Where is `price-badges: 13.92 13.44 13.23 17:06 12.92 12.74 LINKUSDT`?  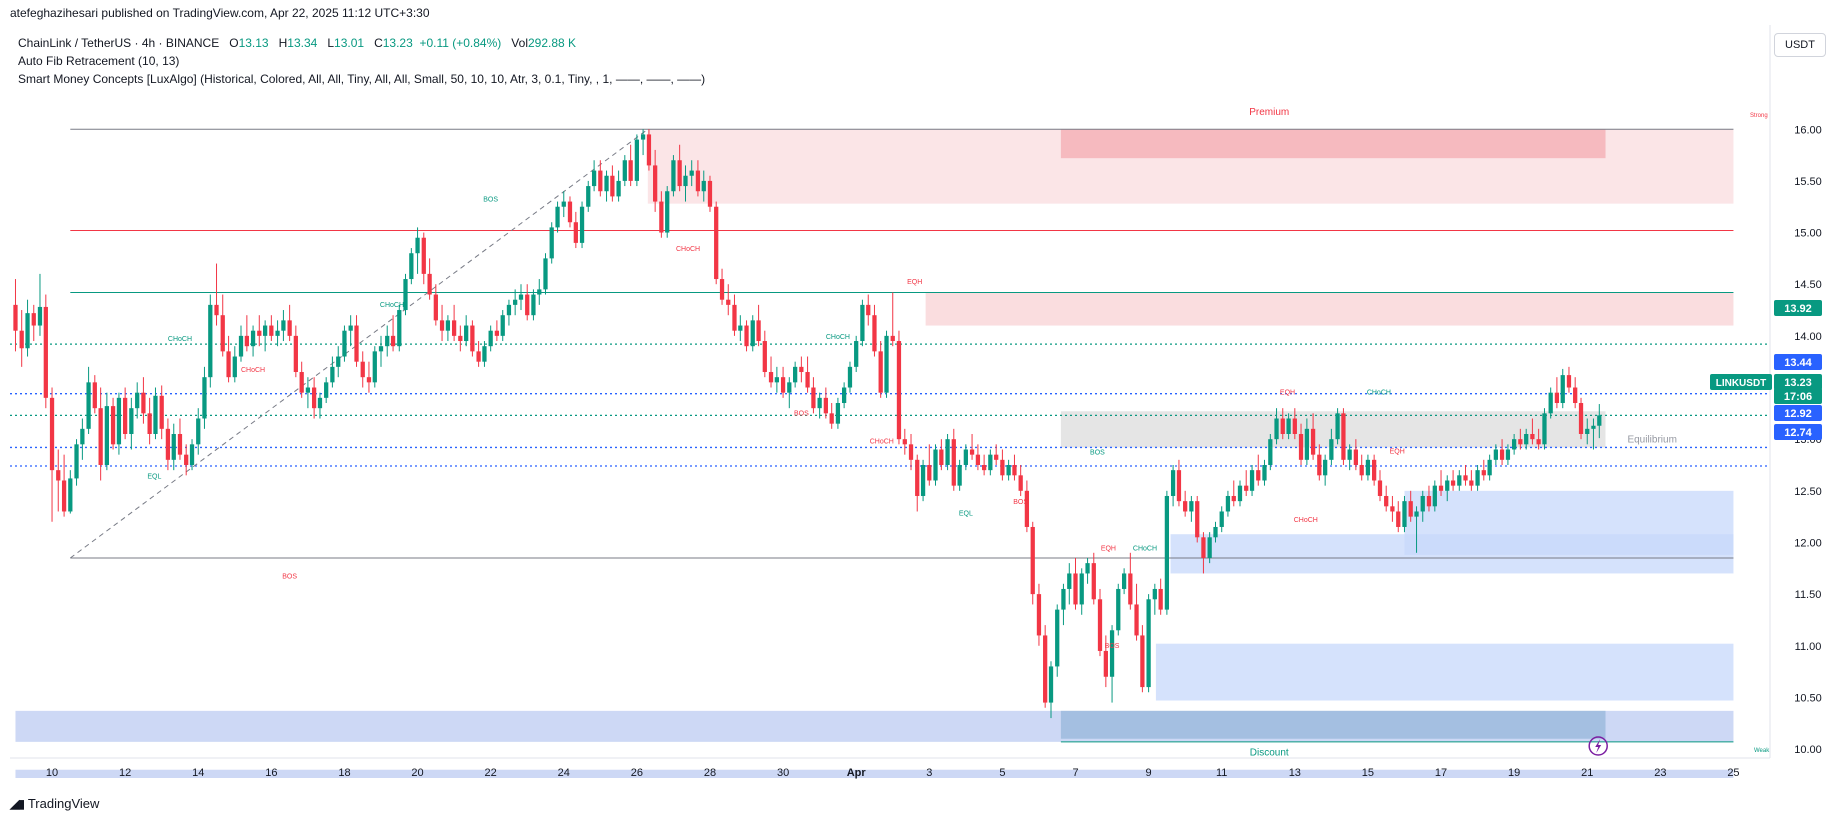
price-badges: 13.92 13.44 13.23 17:06 12.92 12.74 LINKUSDT is located at coordinates (1705, 528).